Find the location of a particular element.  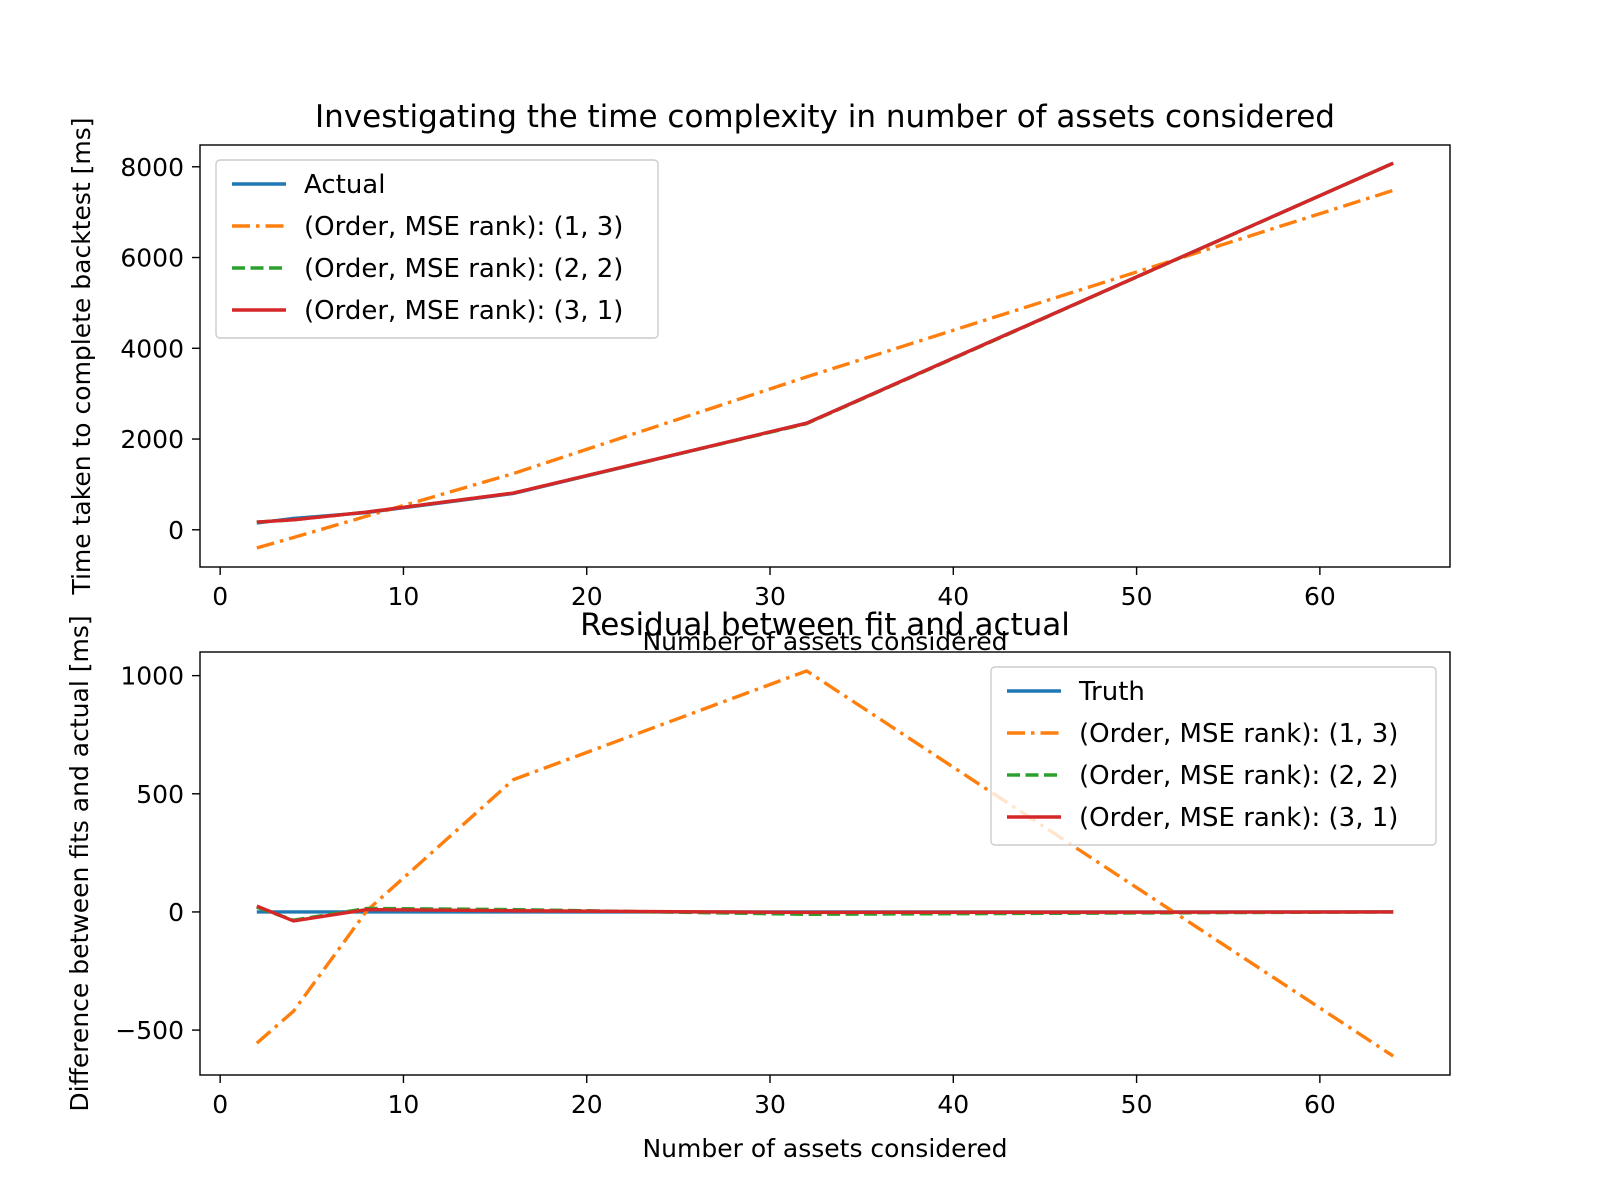

y-tick-label: 2000 is located at coordinates (152, 439).